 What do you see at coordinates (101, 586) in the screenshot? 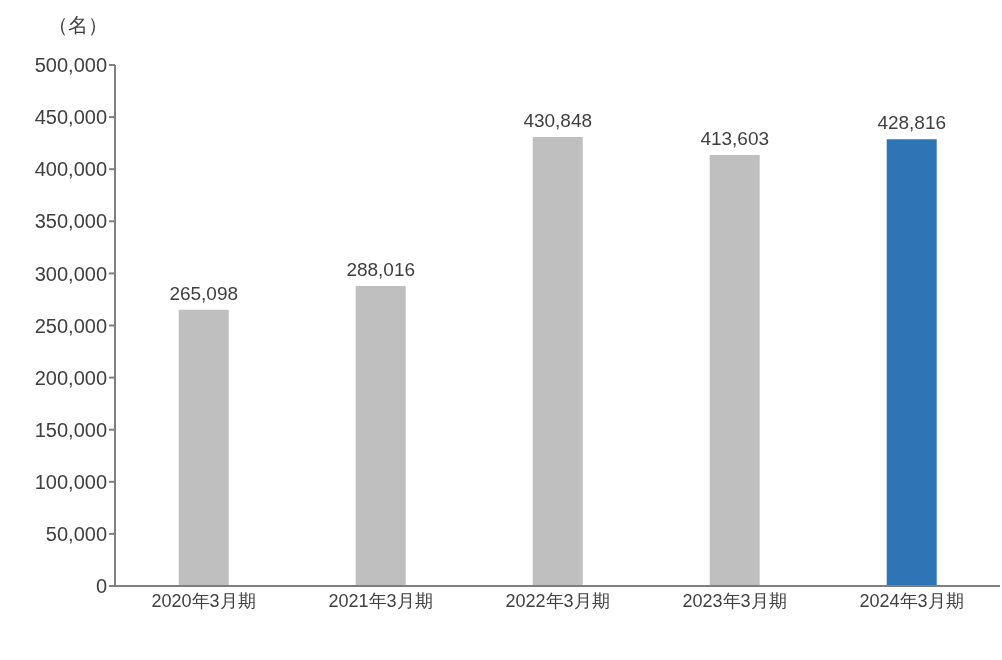
I see `y-tick-label: 0` at bounding box center [101, 586].